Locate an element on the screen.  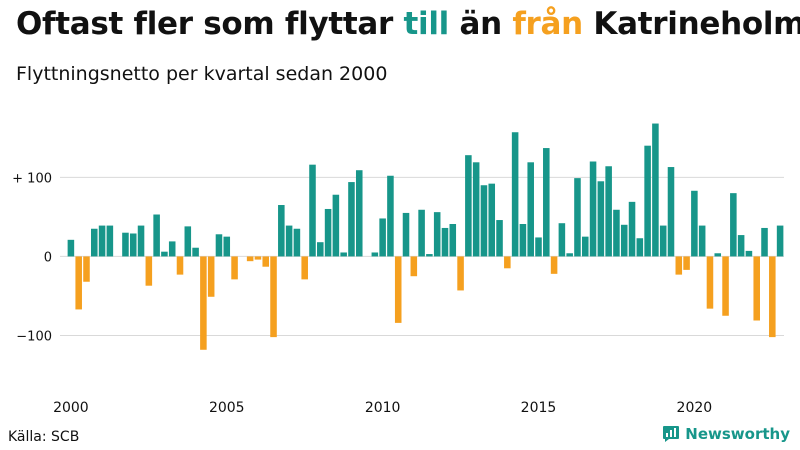
source-note: Källa: SCB is located at coordinates (44, 437).